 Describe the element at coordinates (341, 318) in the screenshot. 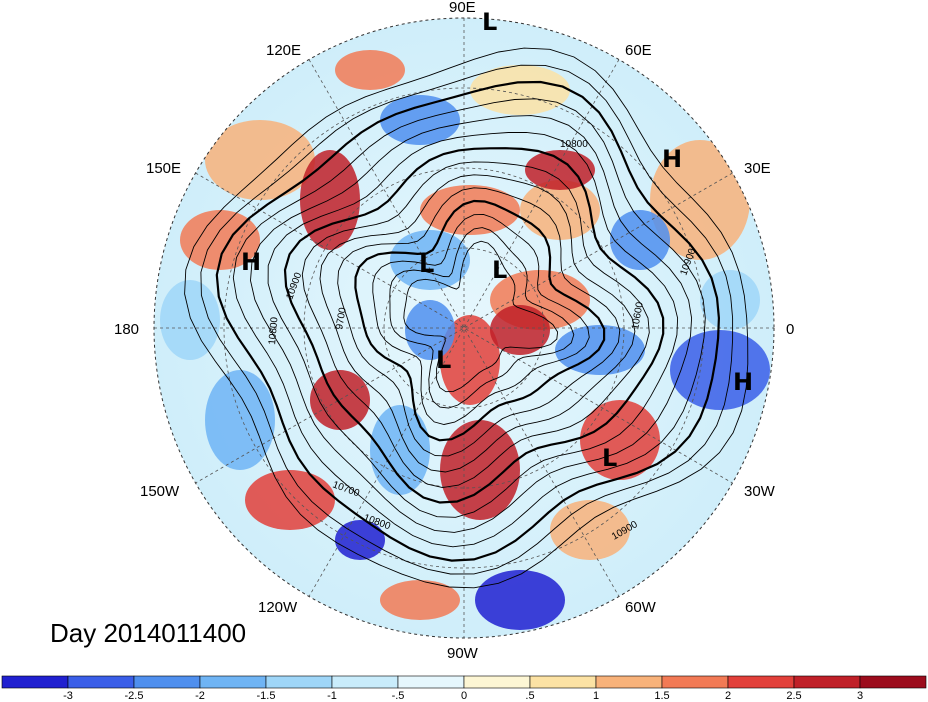

I see `contour-label: 9700` at that location.